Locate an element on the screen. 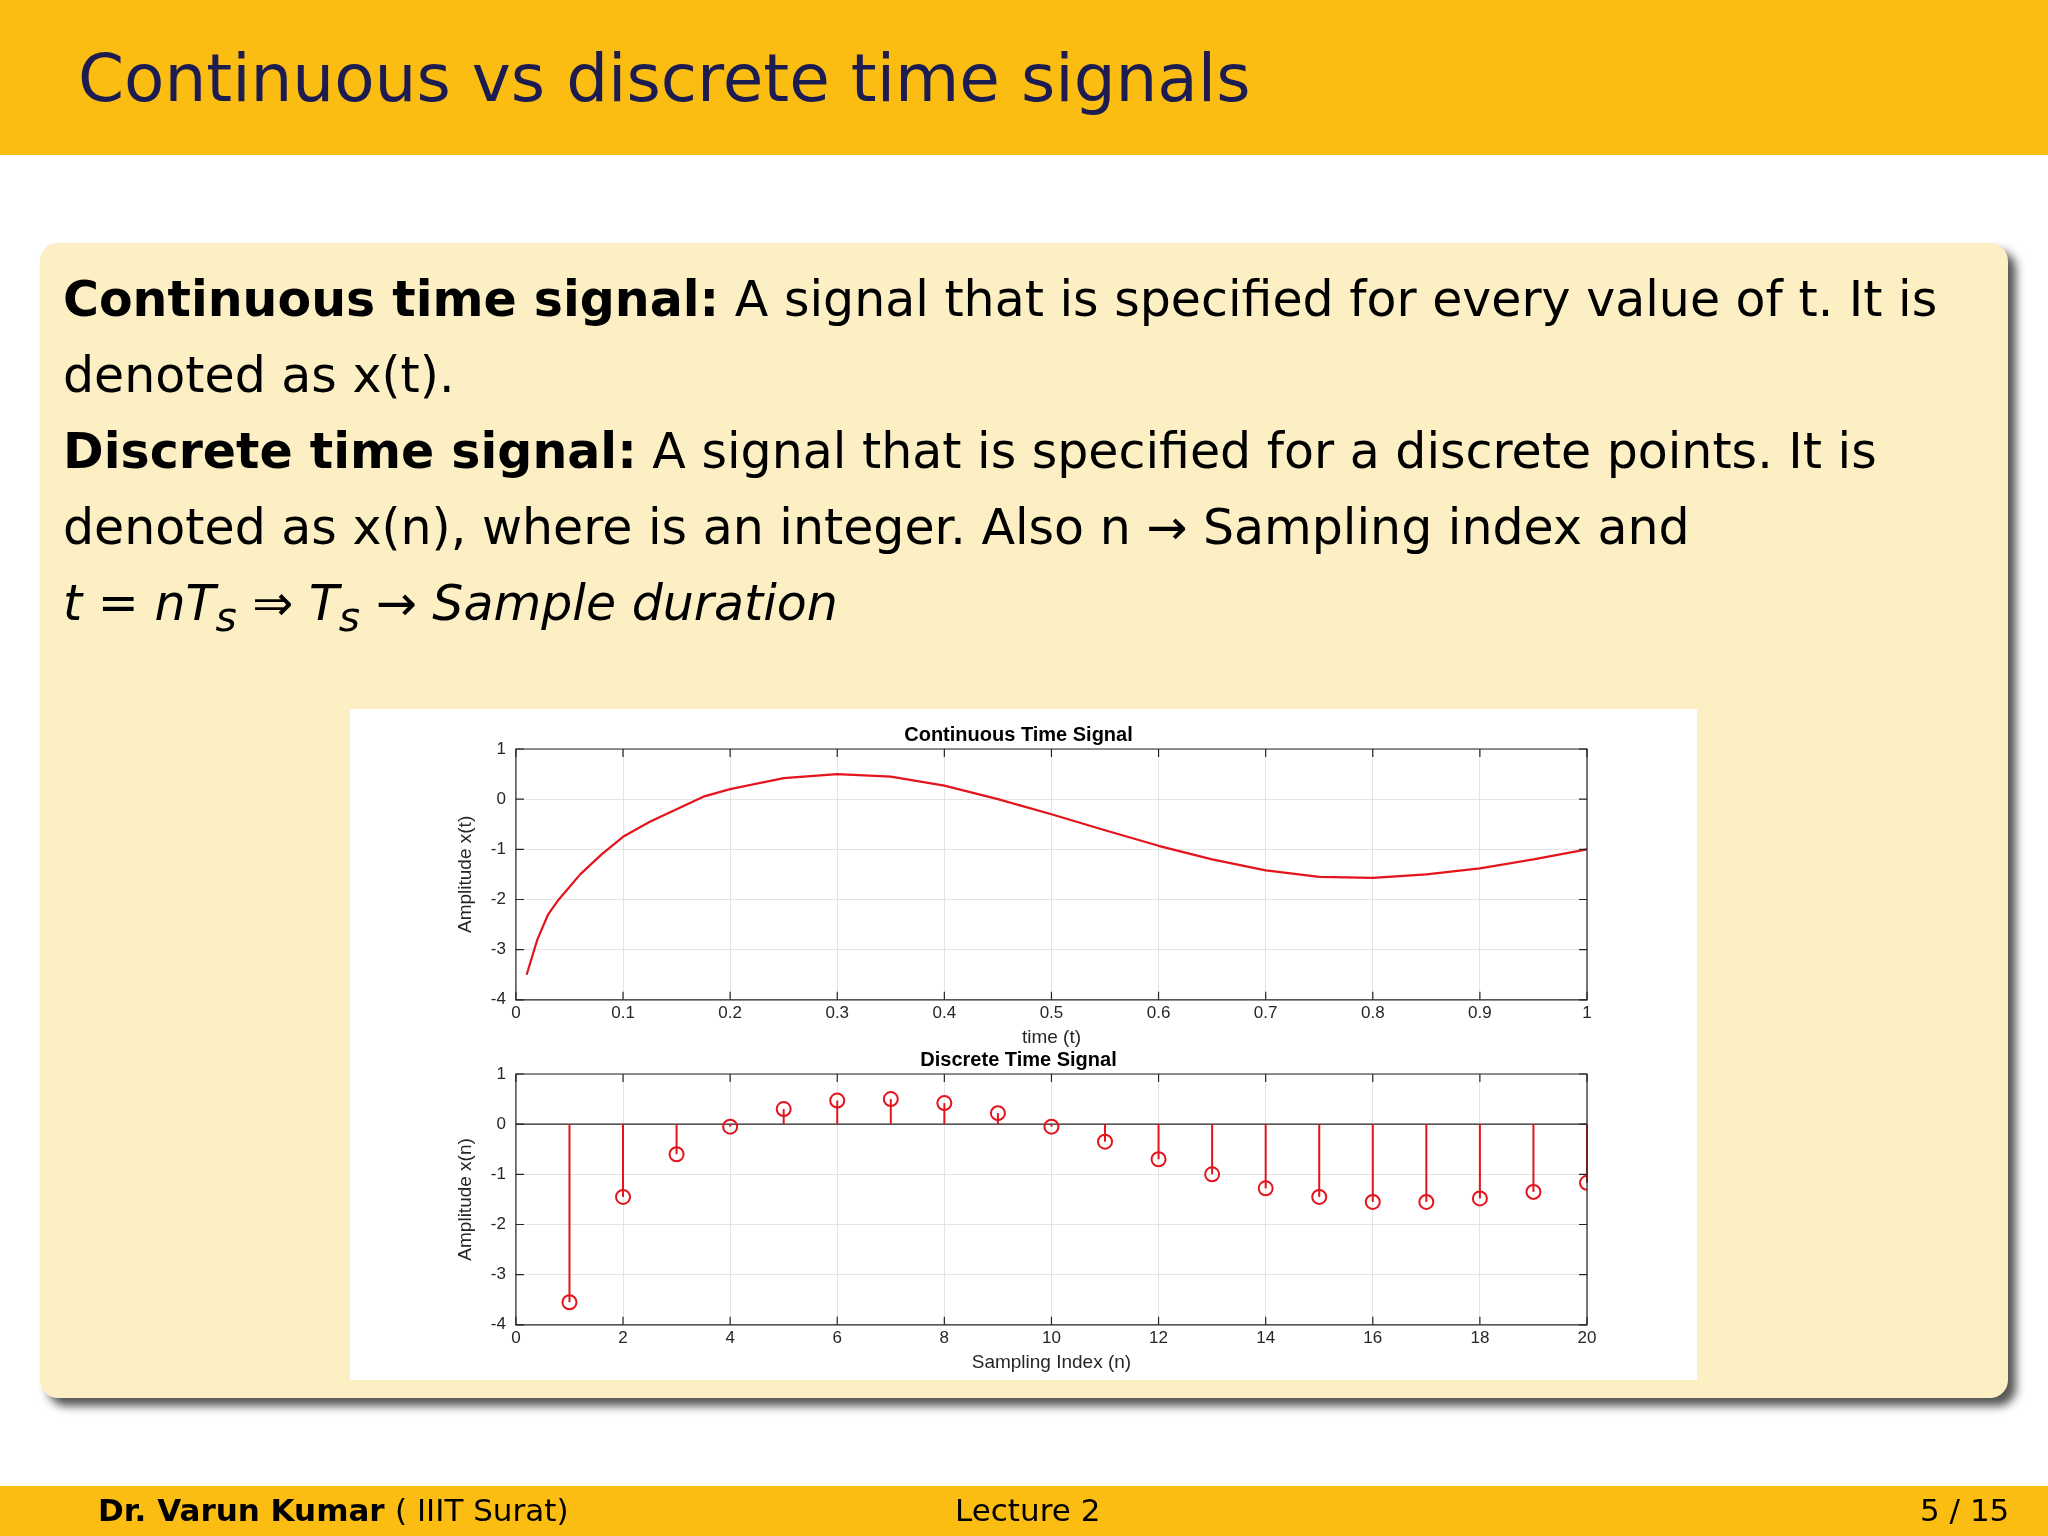 Image resolution: width=2048 pixels, height=1536 pixels. x-tick-label: 16 is located at coordinates (1373, 1337).